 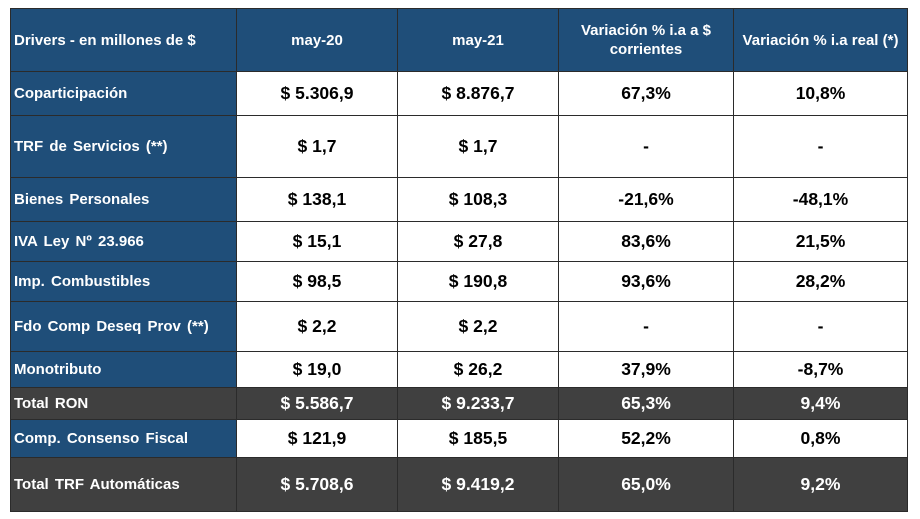 I want to click on cell-variacion-corrientes: 83,6%, so click(x=646, y=241).